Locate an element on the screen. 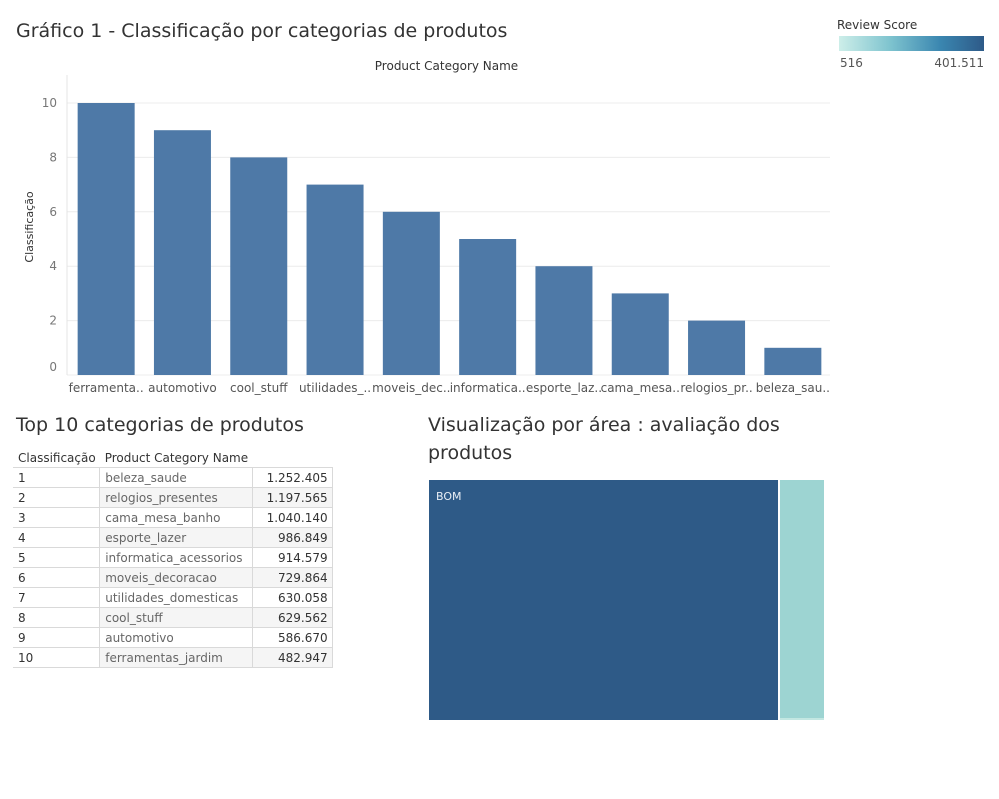  value-cell: 482.947 is located at coordinates (292, 657).